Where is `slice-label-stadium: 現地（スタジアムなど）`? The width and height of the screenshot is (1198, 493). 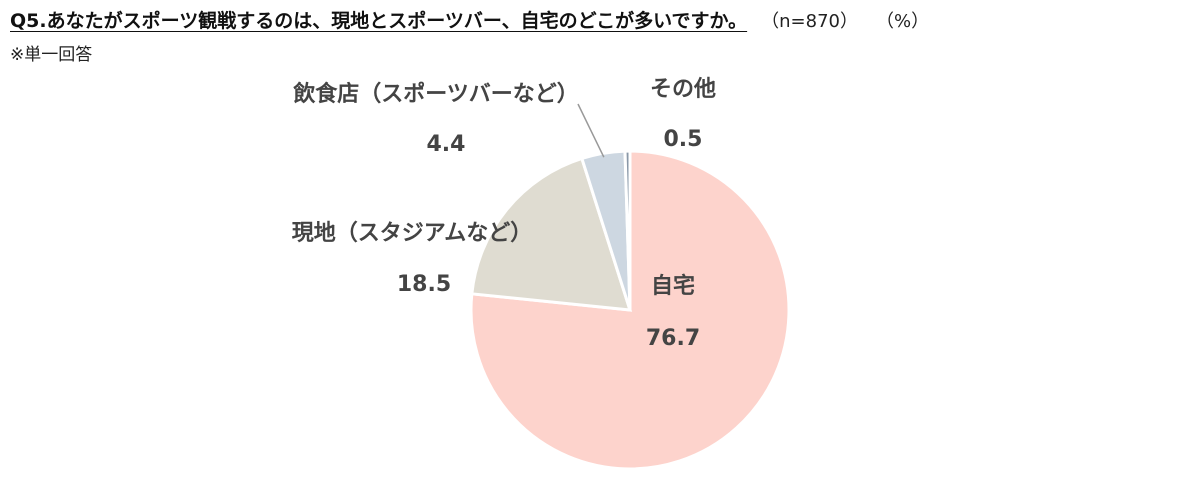
slice-label-stadium: 現地（スタジアムなど） is located at coordinates (412, 233).